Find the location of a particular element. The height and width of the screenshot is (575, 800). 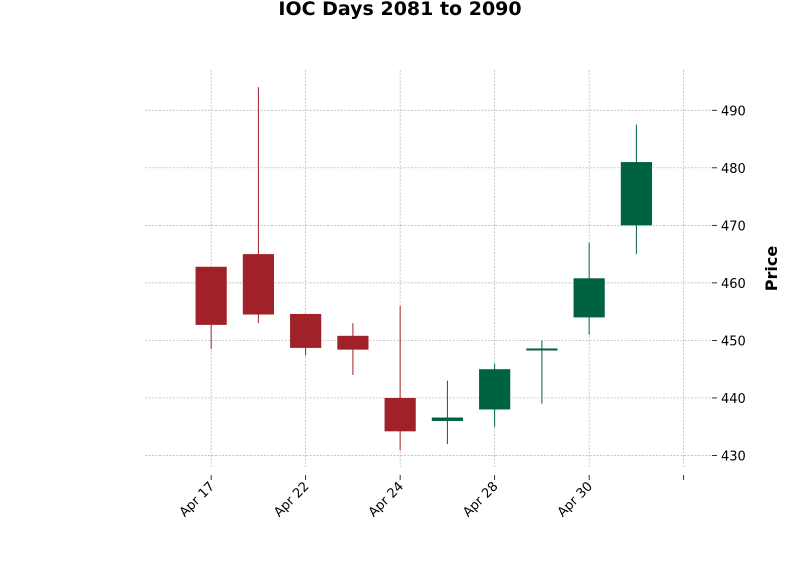

y-tick-label: 460 is located at coordinates (733, 284).